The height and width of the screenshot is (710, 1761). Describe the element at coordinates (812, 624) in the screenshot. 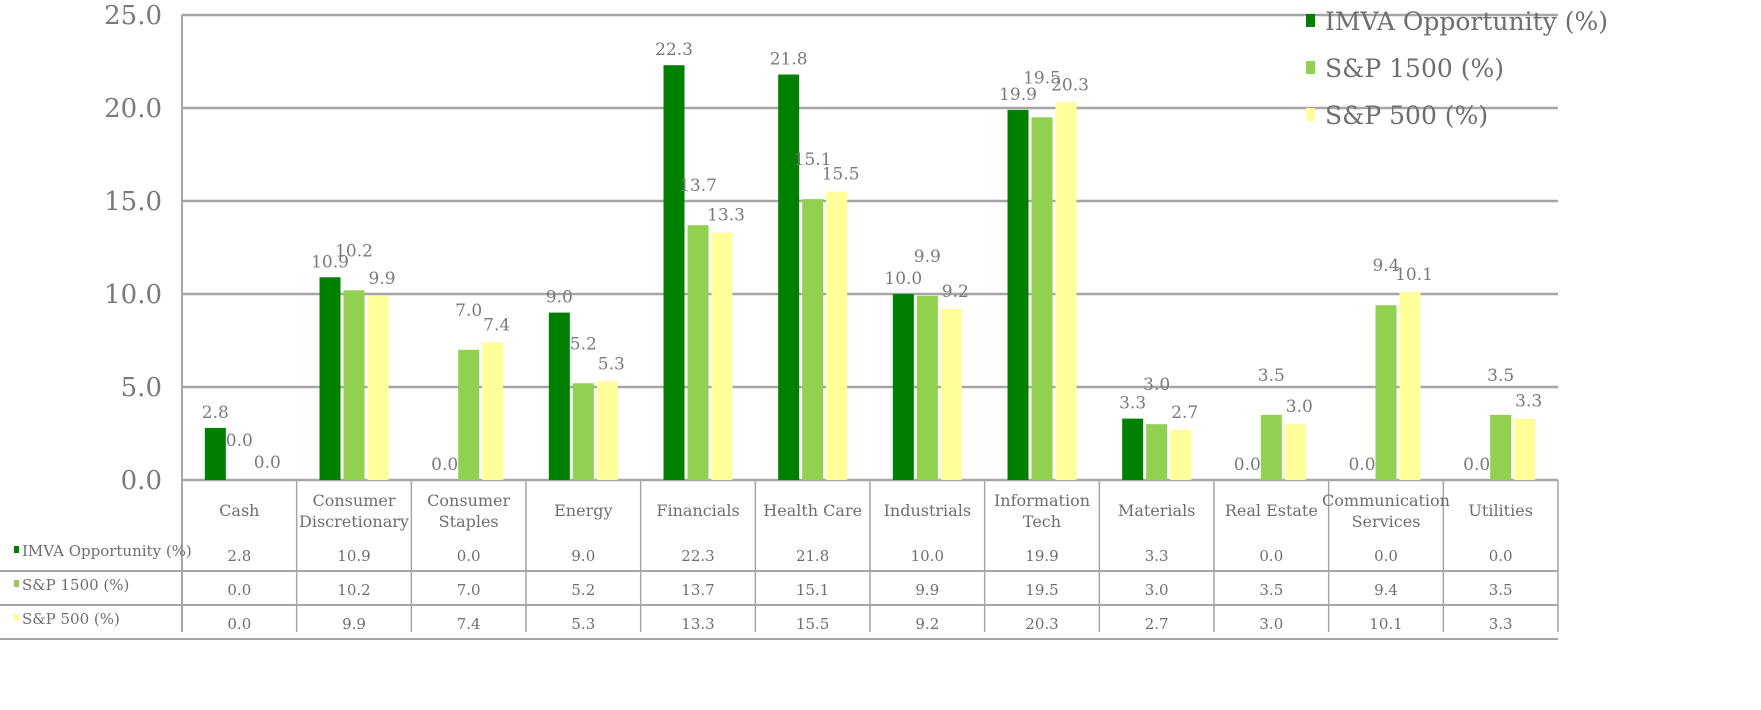

I see `table-cell: 15.5` at that location.